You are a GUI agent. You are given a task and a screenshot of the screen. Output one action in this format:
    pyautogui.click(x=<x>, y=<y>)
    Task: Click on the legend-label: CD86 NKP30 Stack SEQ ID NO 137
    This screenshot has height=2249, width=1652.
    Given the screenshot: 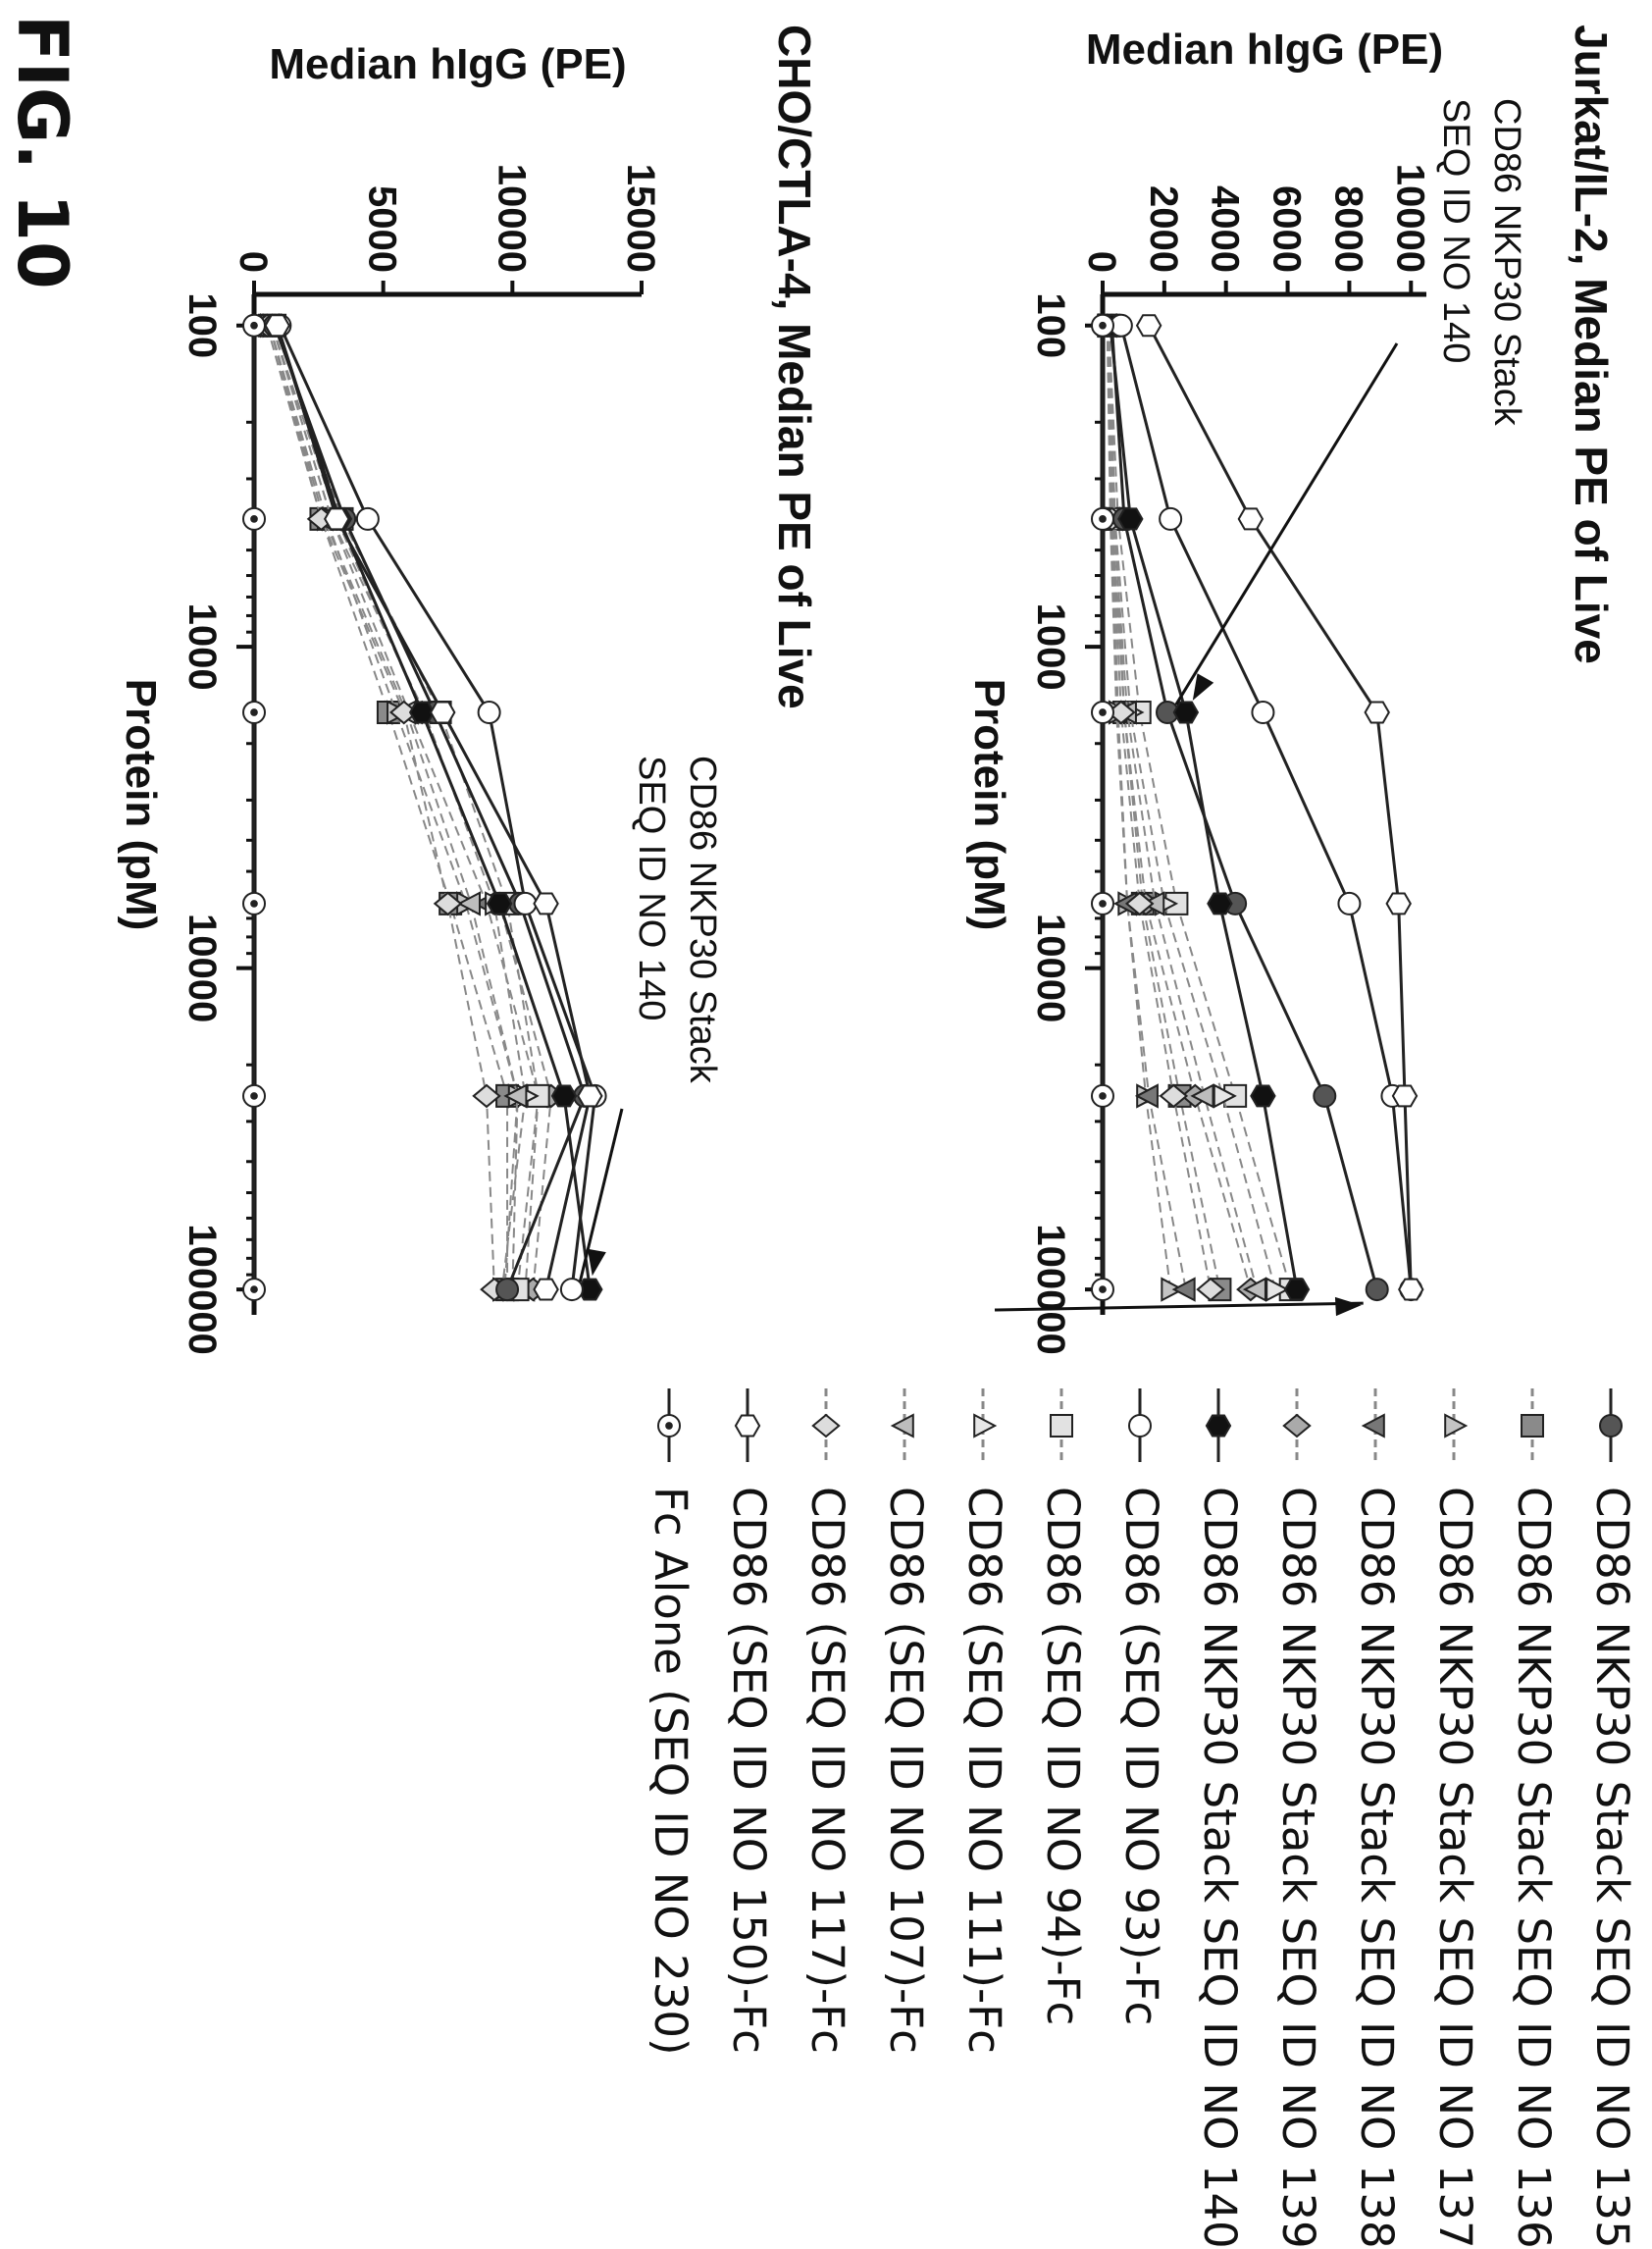 What is the action you would take?
    pyautogui.click(x=1455, y=1868)
    